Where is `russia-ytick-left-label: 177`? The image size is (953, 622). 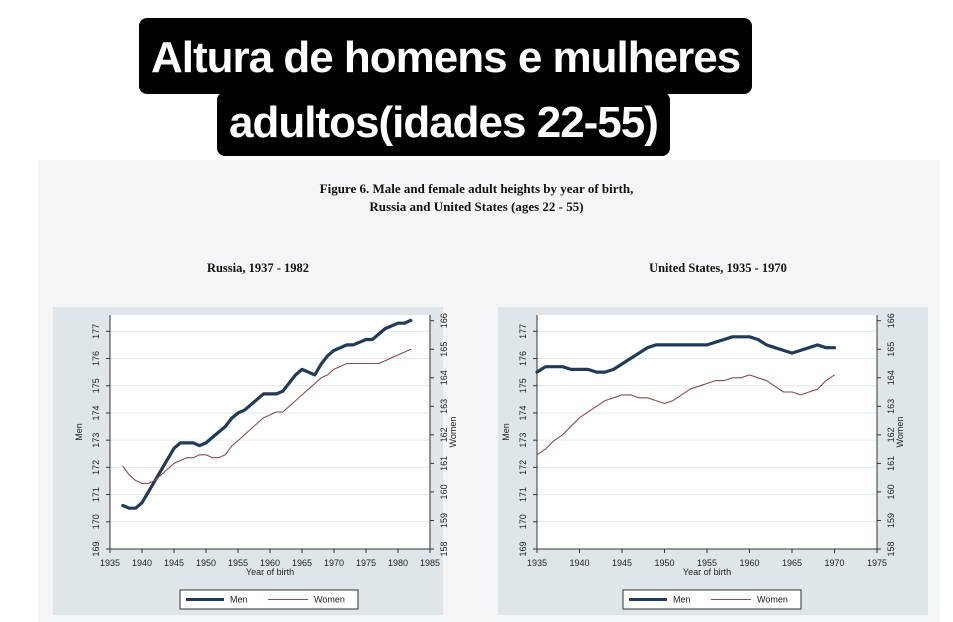 russia-ytick-left-label: 177 is located at coordinates (96, 331).